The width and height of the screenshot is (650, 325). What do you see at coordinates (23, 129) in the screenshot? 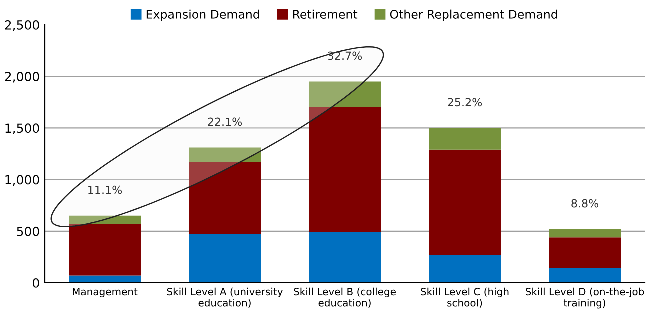
I see `y-tick-label: 1,500` at bounding box center [23, 129].